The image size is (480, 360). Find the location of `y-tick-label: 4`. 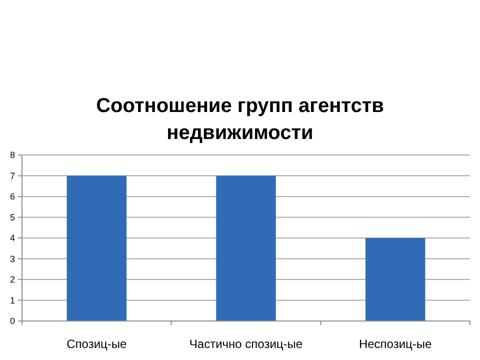

y-tick-label: 4 is located at coordinates (12, 238).